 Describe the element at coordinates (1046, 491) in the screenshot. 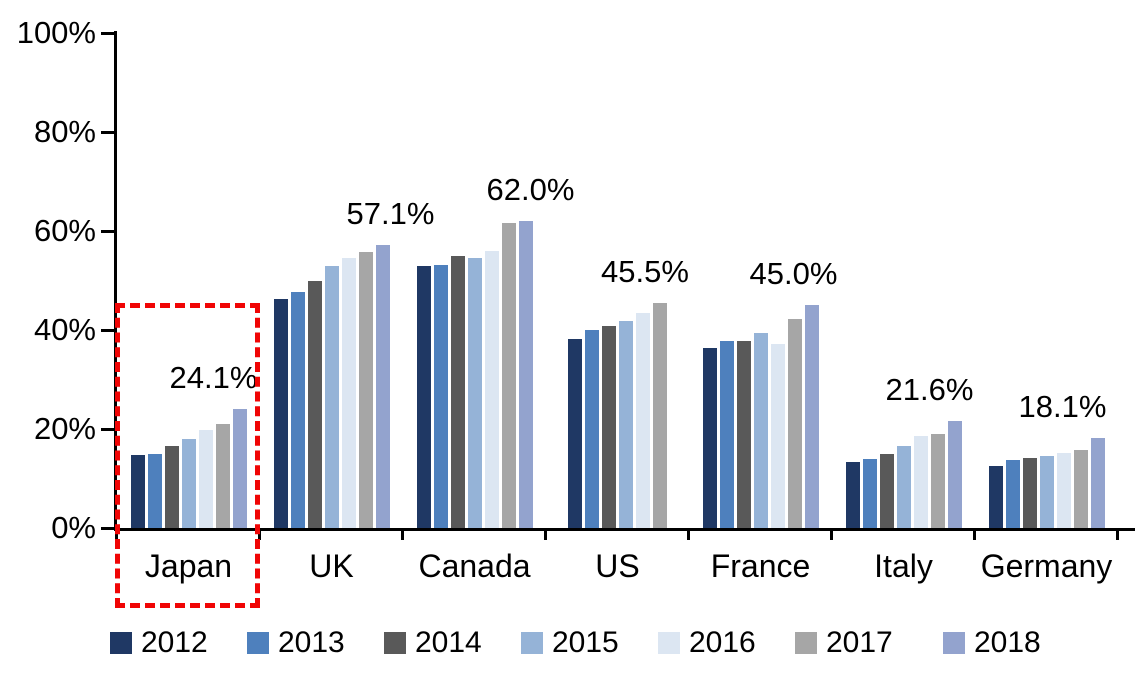

I see `bar-germany-2015` at that location.